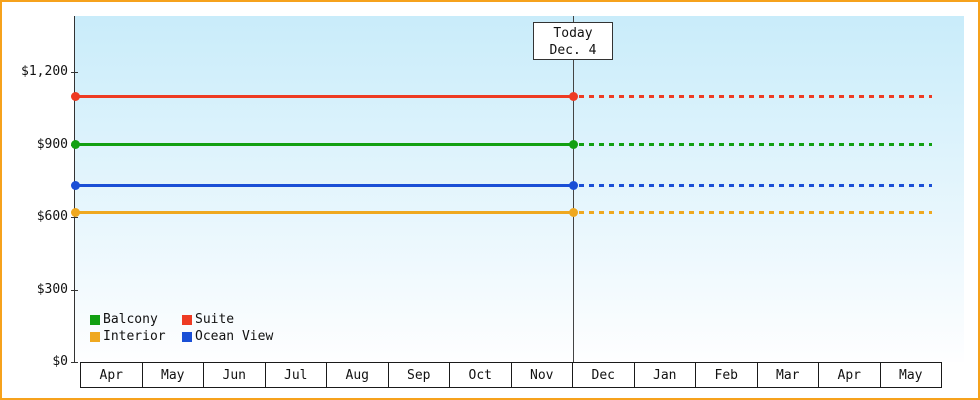 The height and width of the screenshot is (400, 980). I want to click on series-projection-balcony, so click(755, 144).